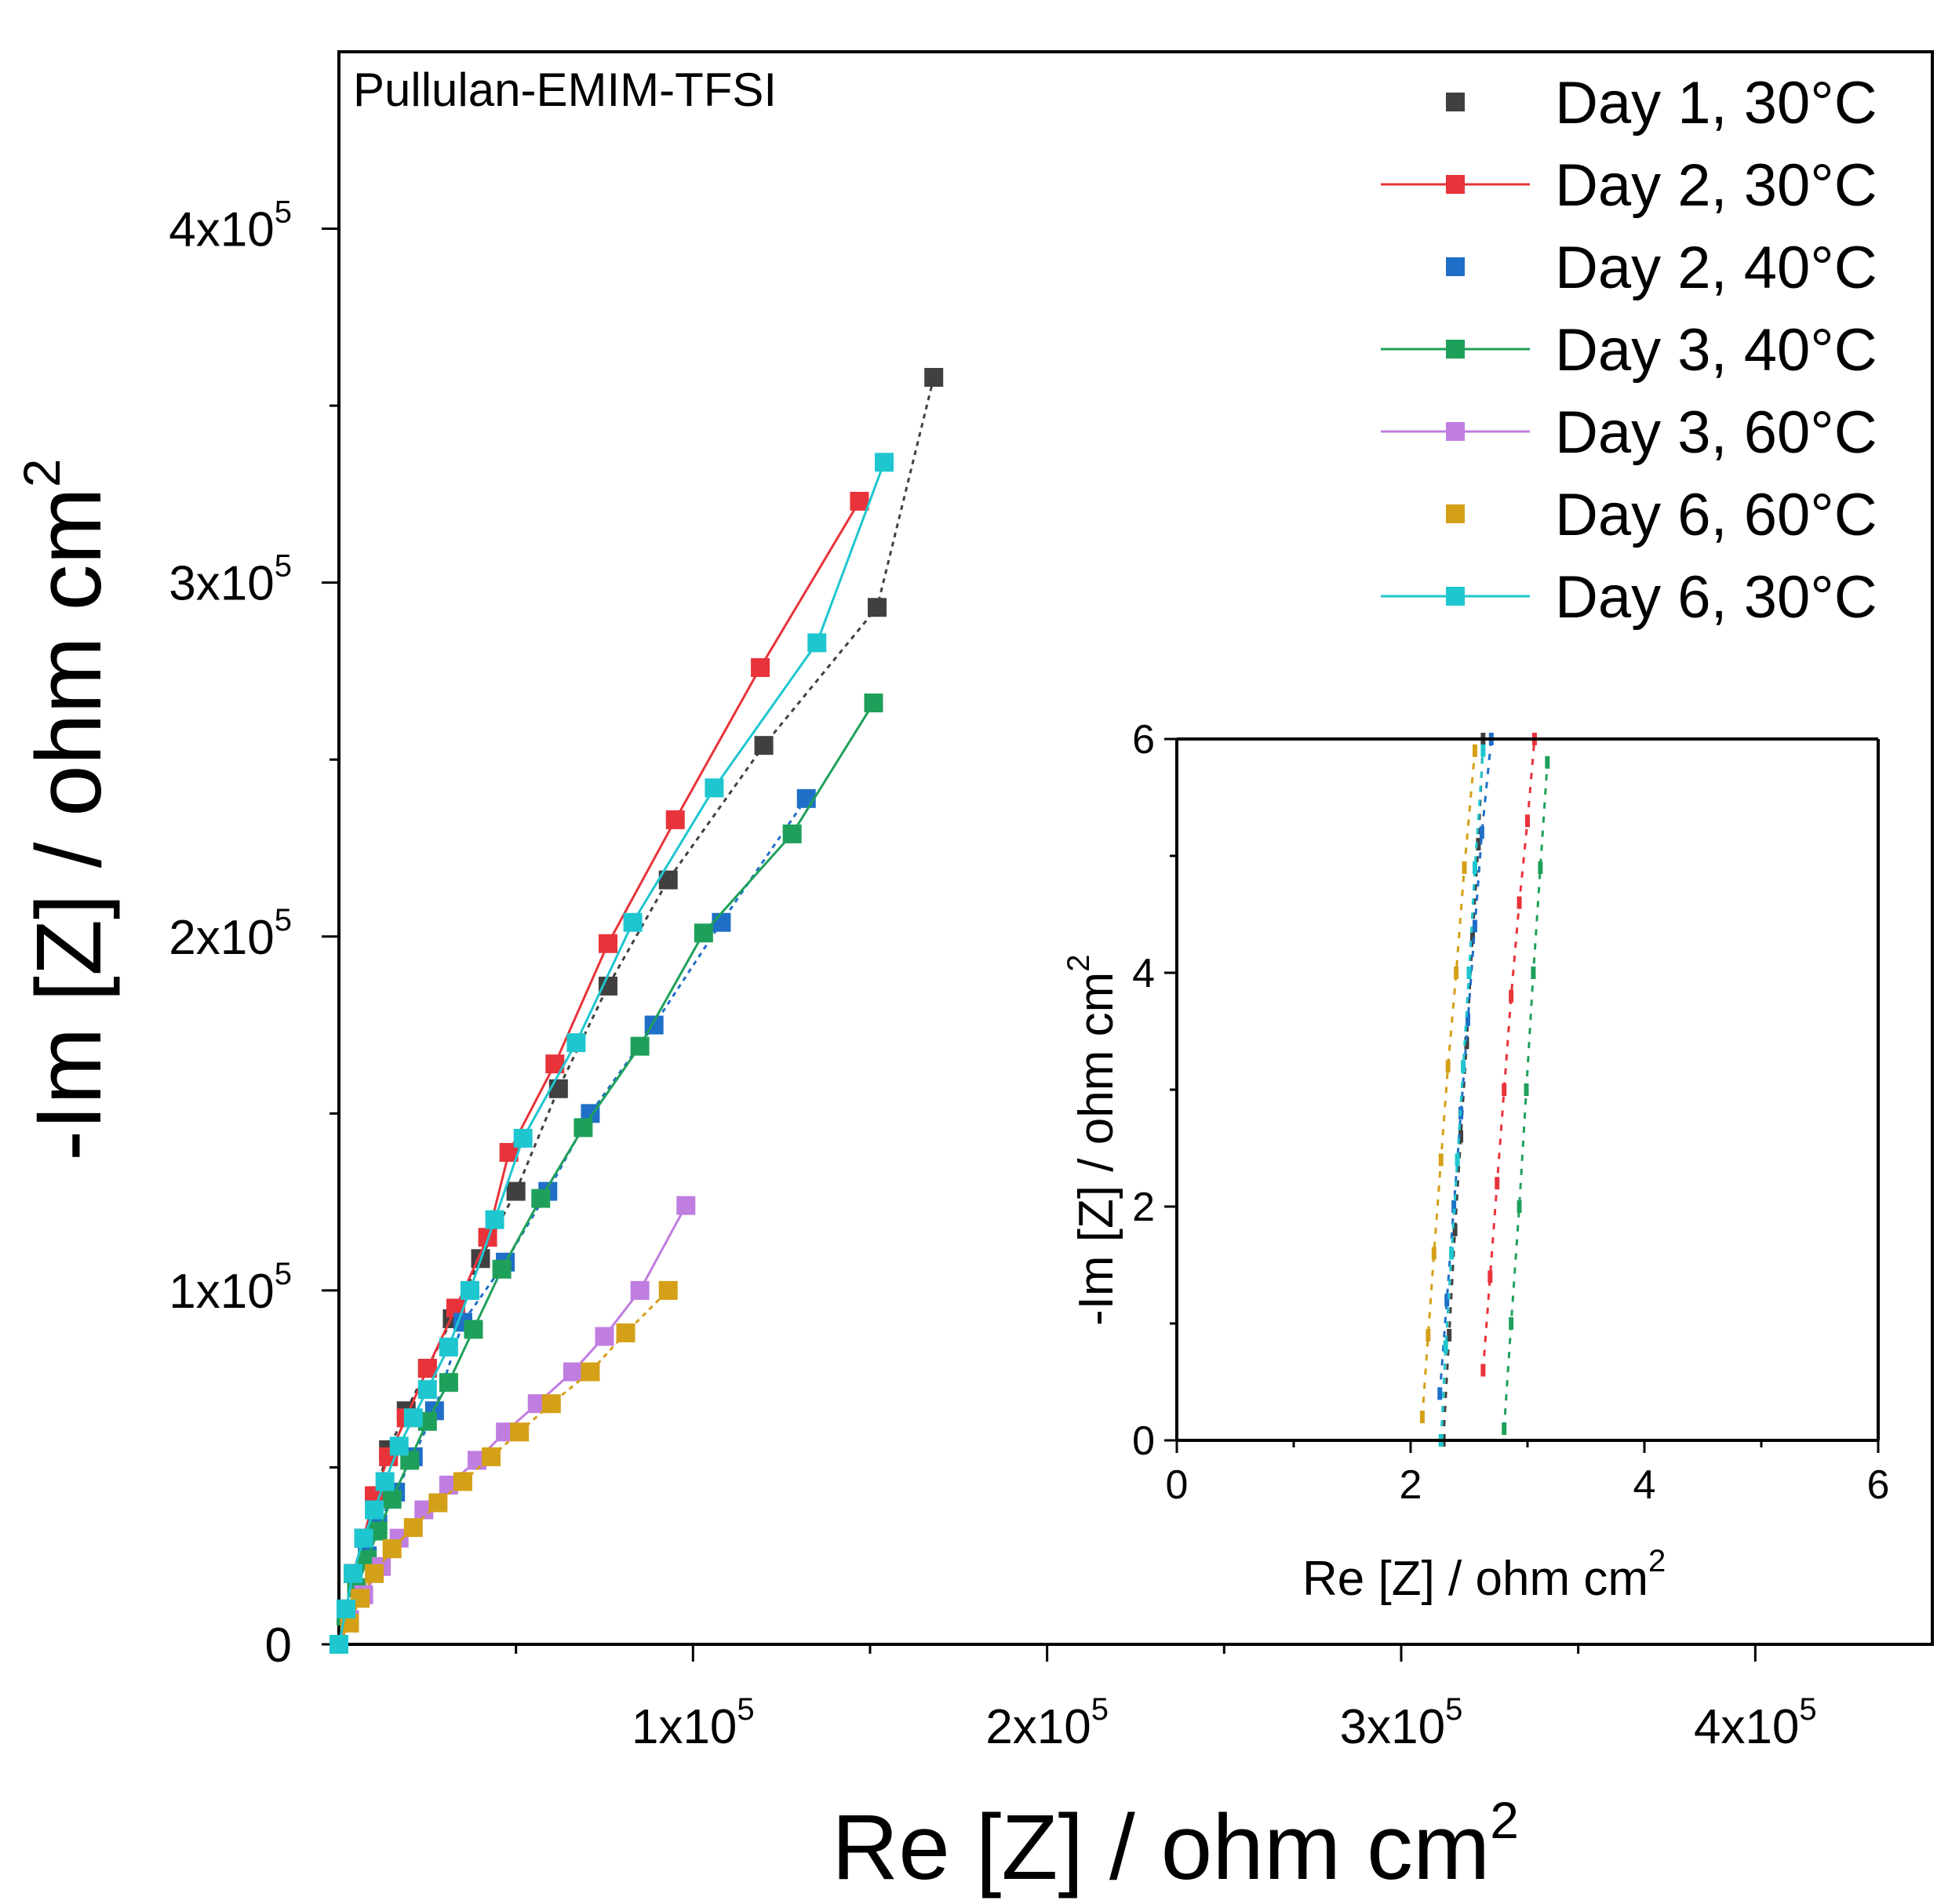 Image resolution: width=1959 pixels, height=1904 pixels. I want to click on x-tick-label: 3x10⁵, so click(1401, 1723).